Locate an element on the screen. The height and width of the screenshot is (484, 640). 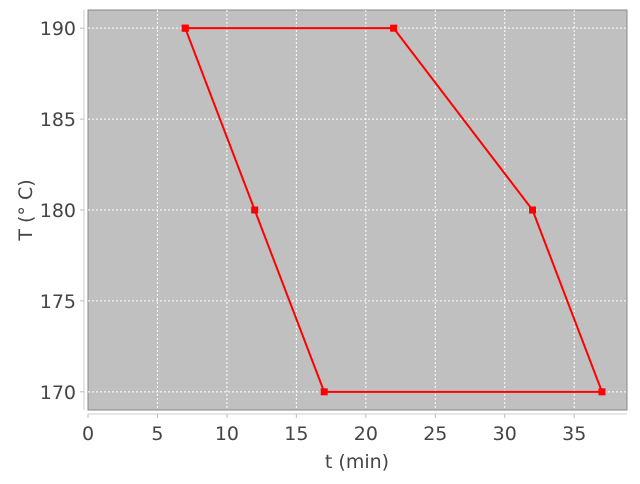
x-tick-label: 15 is located at coordinates (296, 434).